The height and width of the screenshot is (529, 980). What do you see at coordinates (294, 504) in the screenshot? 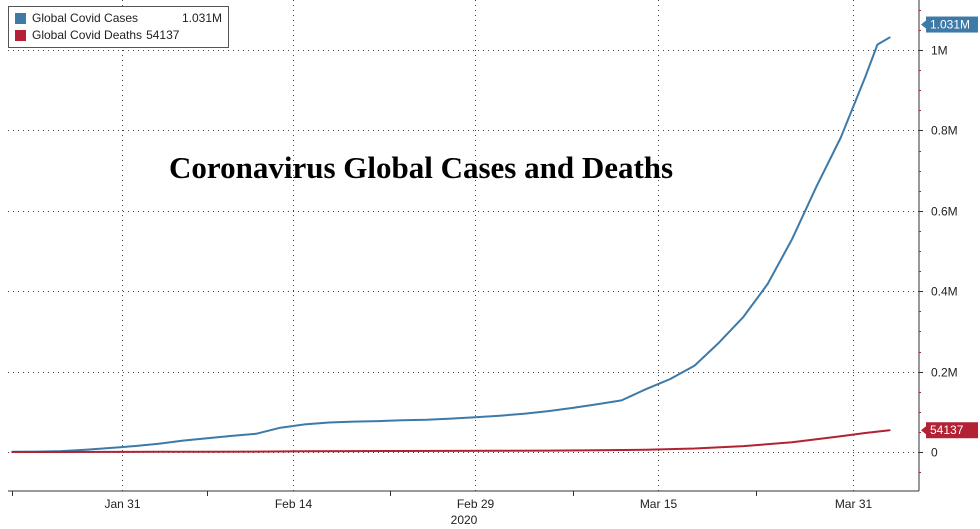
I see `x-tick-label: Feb 14` at bounding box center [294, 504].